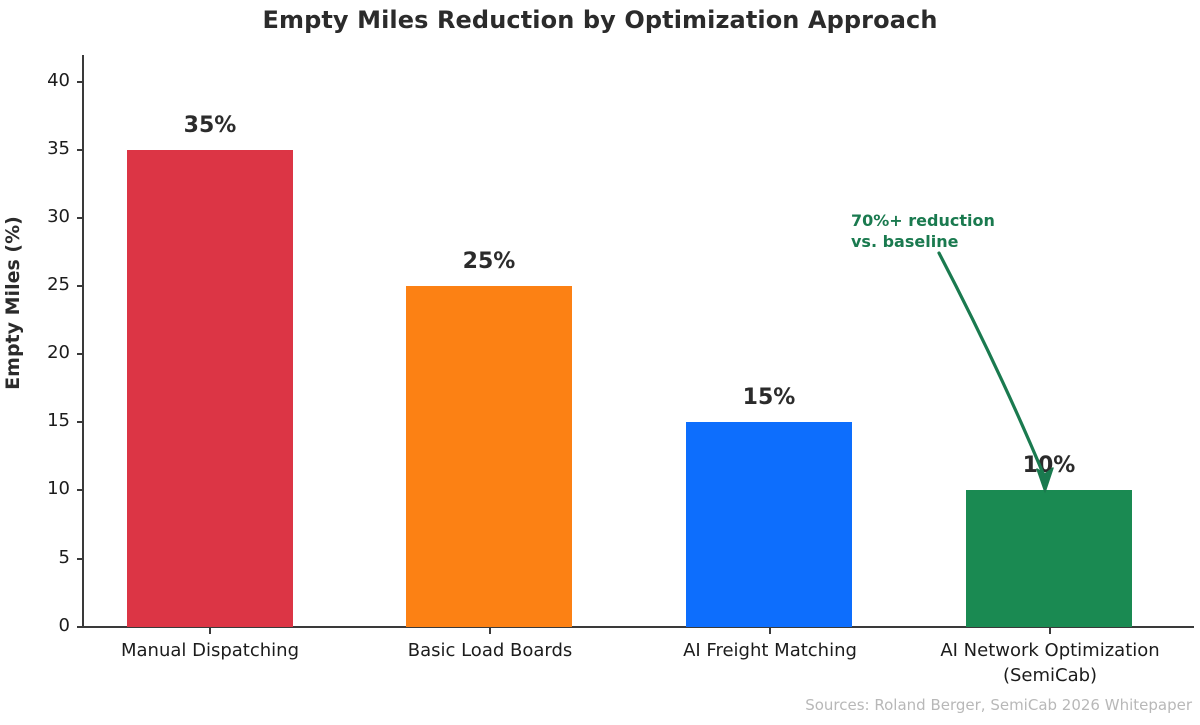 The width and height of the screenshot is (1200, 725). I want to click on y-tick-label: 15, so click(58, 420).